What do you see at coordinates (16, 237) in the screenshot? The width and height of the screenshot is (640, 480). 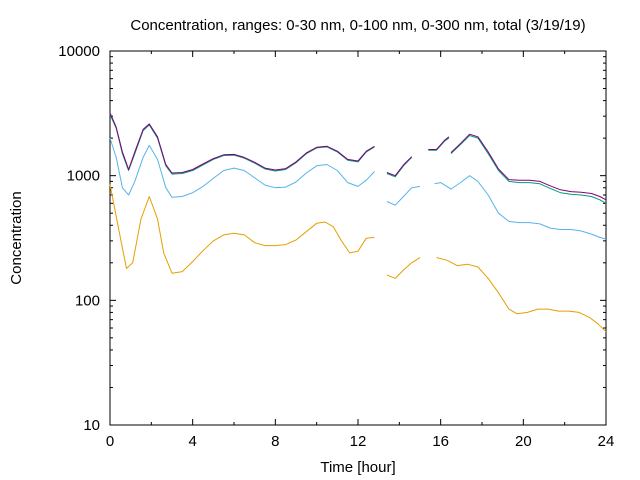 I see `y-axis-label: Concentration` at bounding box center [16, 237].